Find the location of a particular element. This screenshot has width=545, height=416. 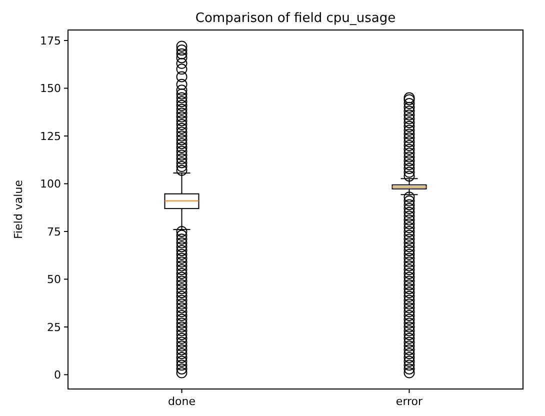

y-tick-label: 0 is located at coordinates (57, 375).